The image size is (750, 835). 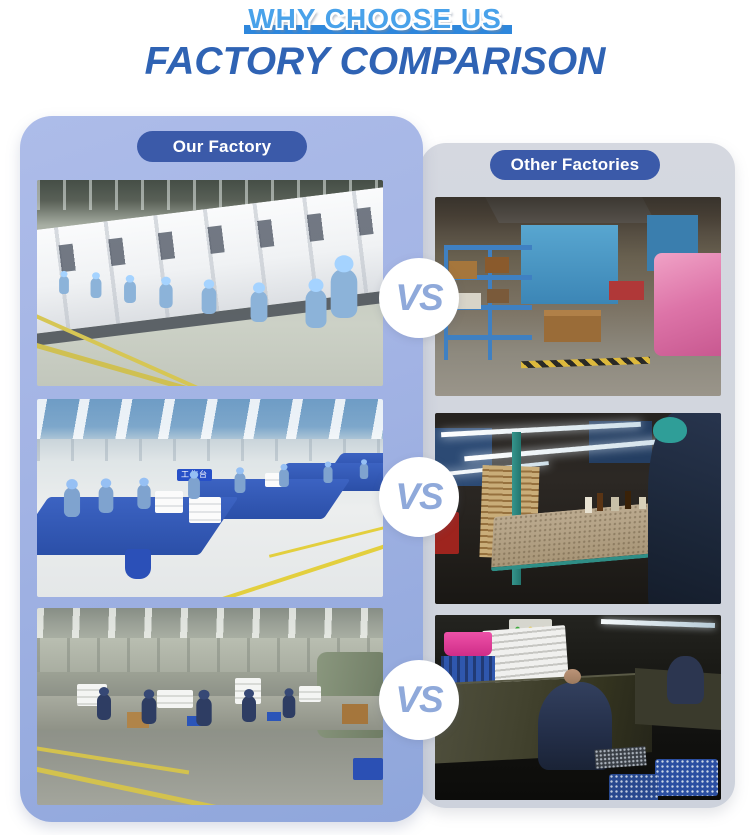 What do you see at coordinates (569, 264) in the screenshot?
I see `blue-wall-shape` at bounding box center [569, 264].